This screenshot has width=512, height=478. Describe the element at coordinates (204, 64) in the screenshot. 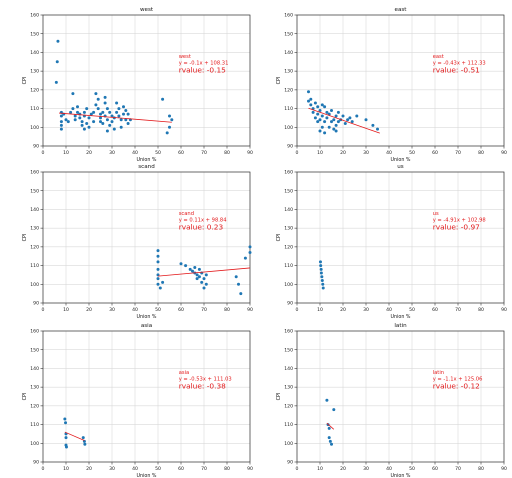

I see `annotation-equation: y = -0.1x + 108.31` at that location.